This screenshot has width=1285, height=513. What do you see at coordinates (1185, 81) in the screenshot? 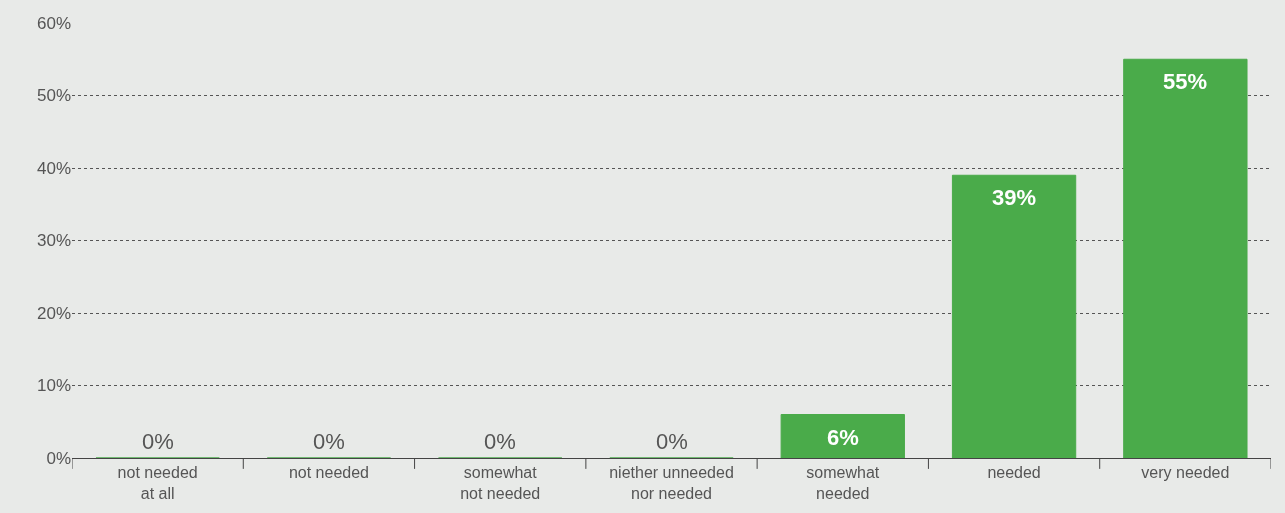
I see `data-label: 55%` at bounding box center [1185, 81].